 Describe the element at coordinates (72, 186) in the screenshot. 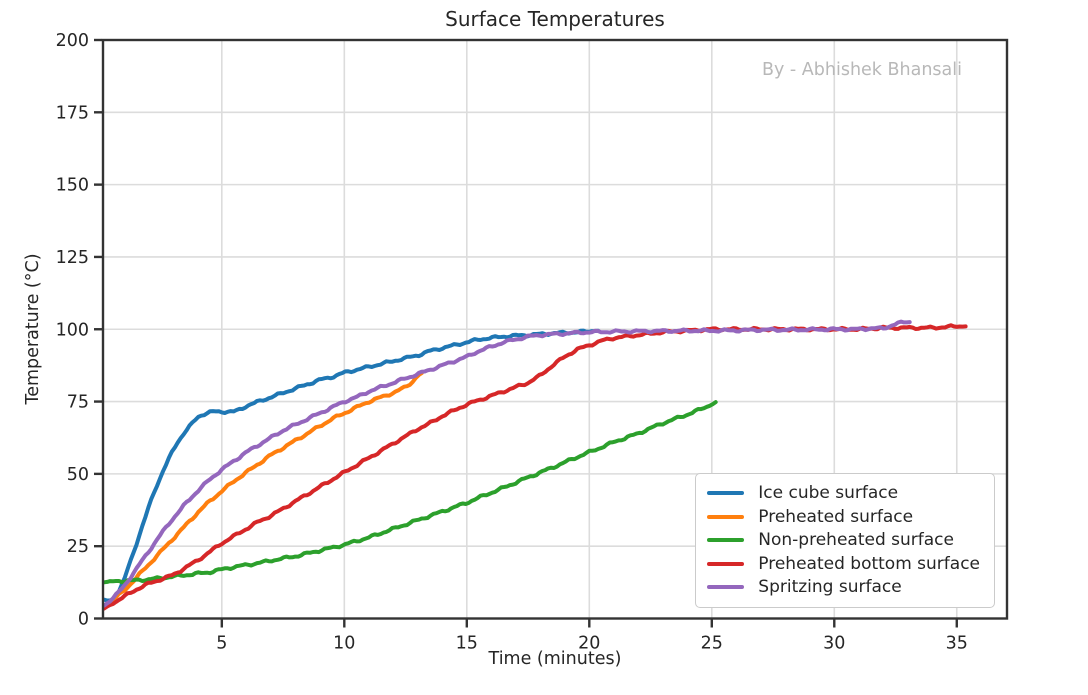

I see `y-tick-label: 150` at that location.